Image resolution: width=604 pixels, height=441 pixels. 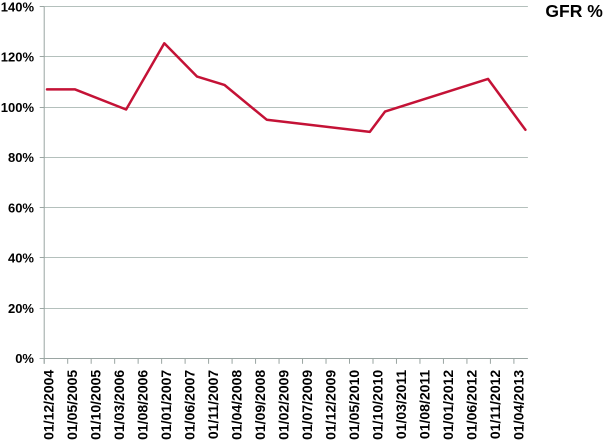 What do you see at coordinates (18, 107) in the screenshot?
I see `svg-text: 100%` at bounding box center [18, 107].